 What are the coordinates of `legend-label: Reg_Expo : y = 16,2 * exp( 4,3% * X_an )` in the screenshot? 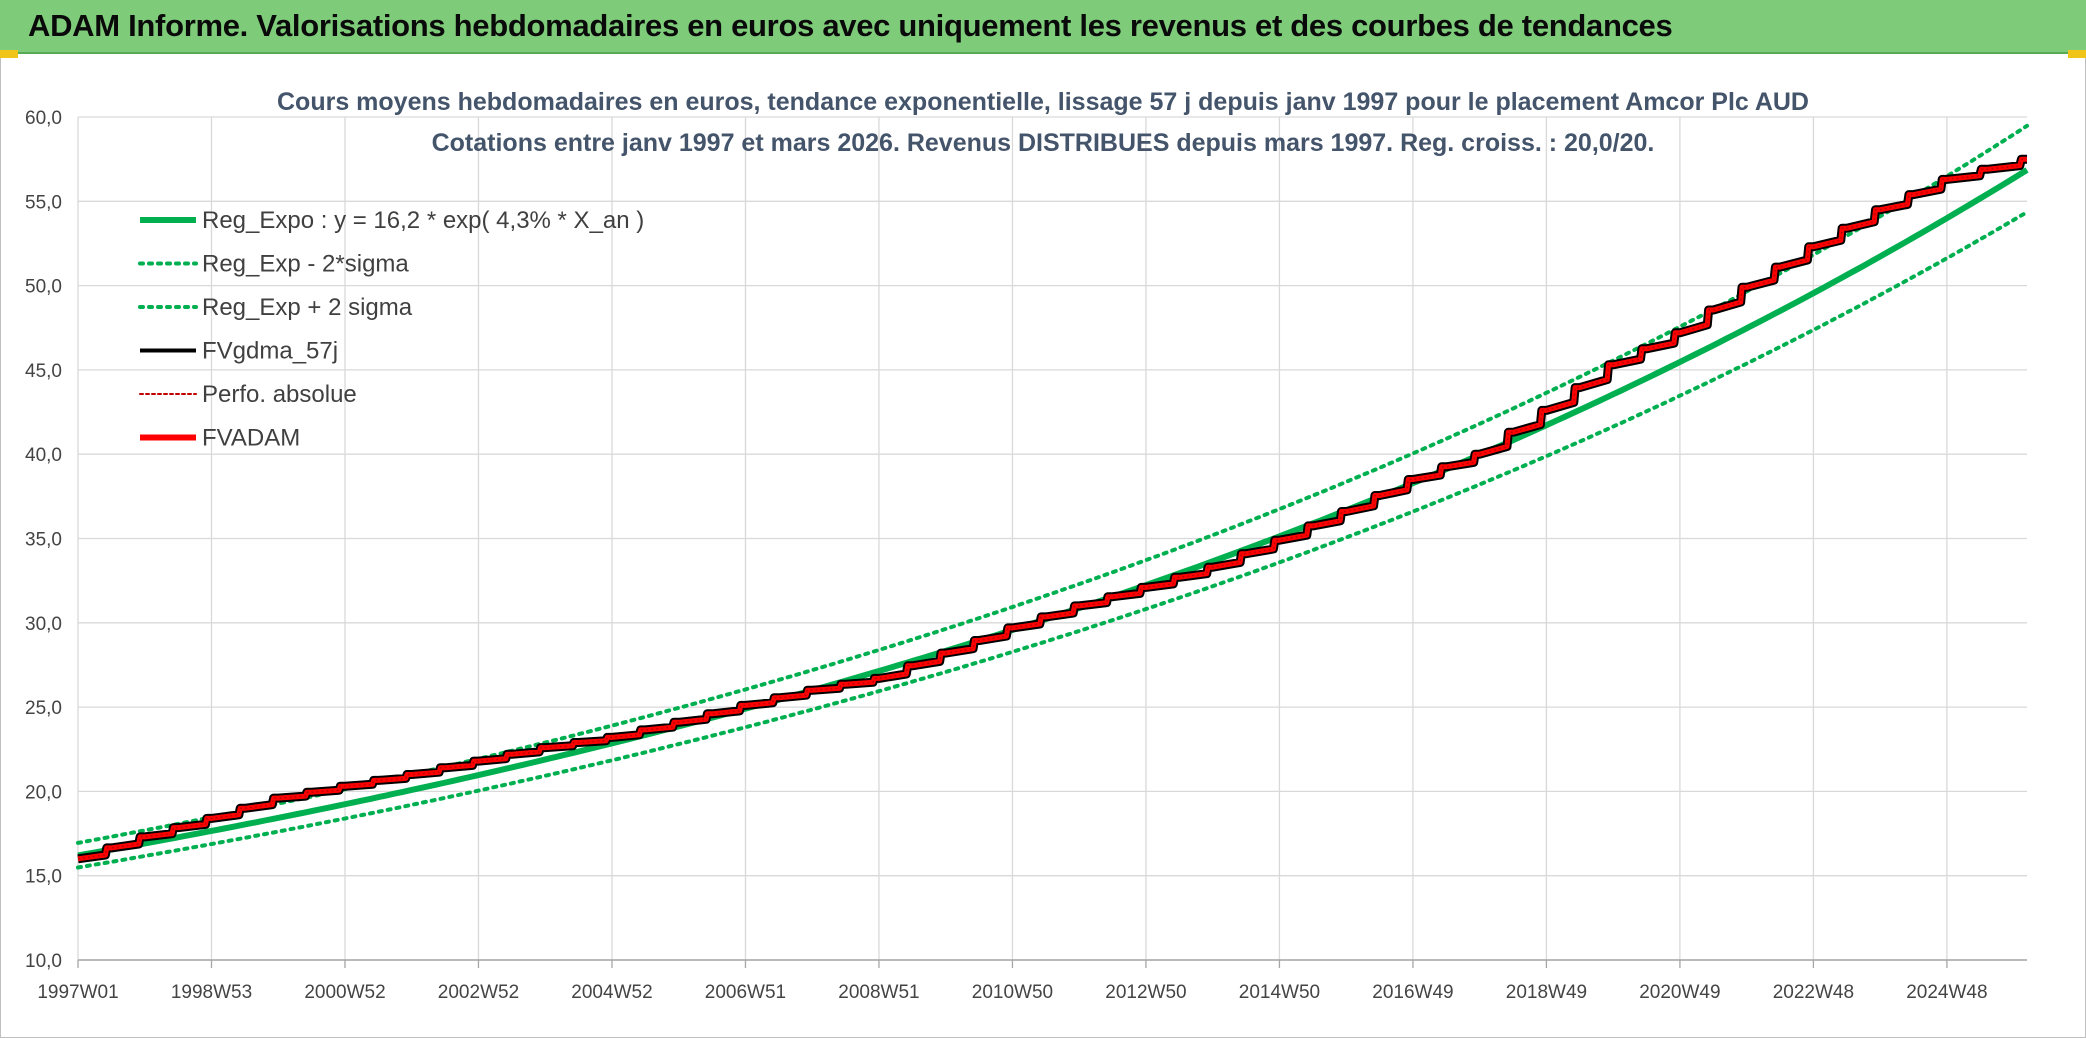 It's located at (423, 220).